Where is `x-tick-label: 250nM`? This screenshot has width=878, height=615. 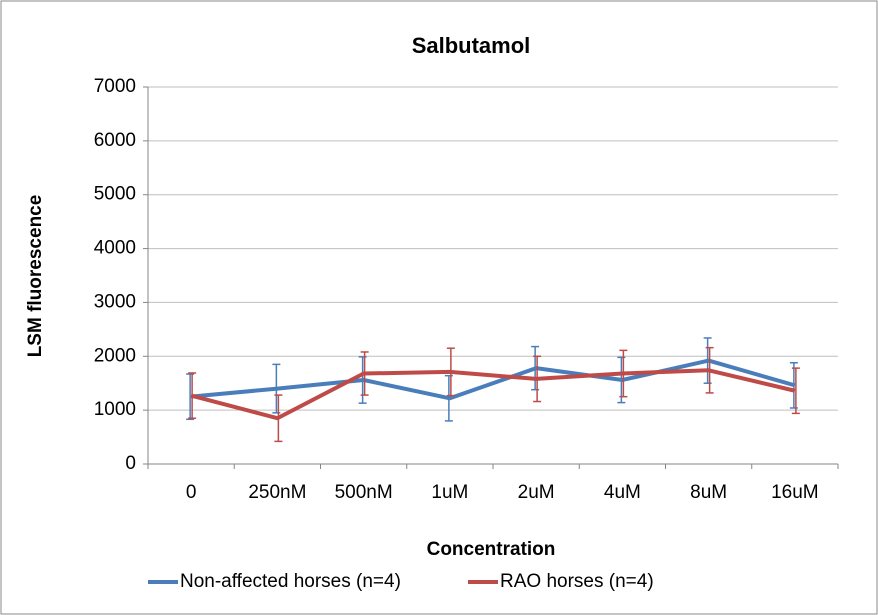 x-tick-label: 250nM is located at coordinates (277, 492).